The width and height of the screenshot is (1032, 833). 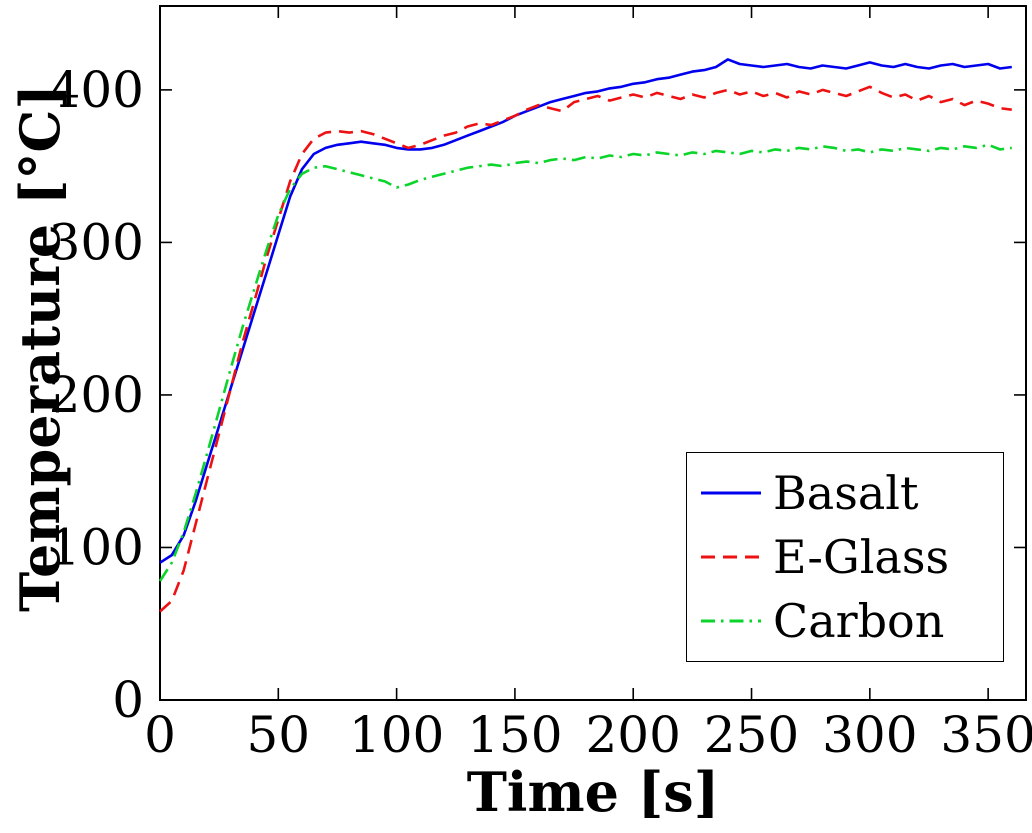 What do you see at coordinates (731, 557) in the screenshot?
I see `legend-line-eglass` at bounding box center [731, 557].